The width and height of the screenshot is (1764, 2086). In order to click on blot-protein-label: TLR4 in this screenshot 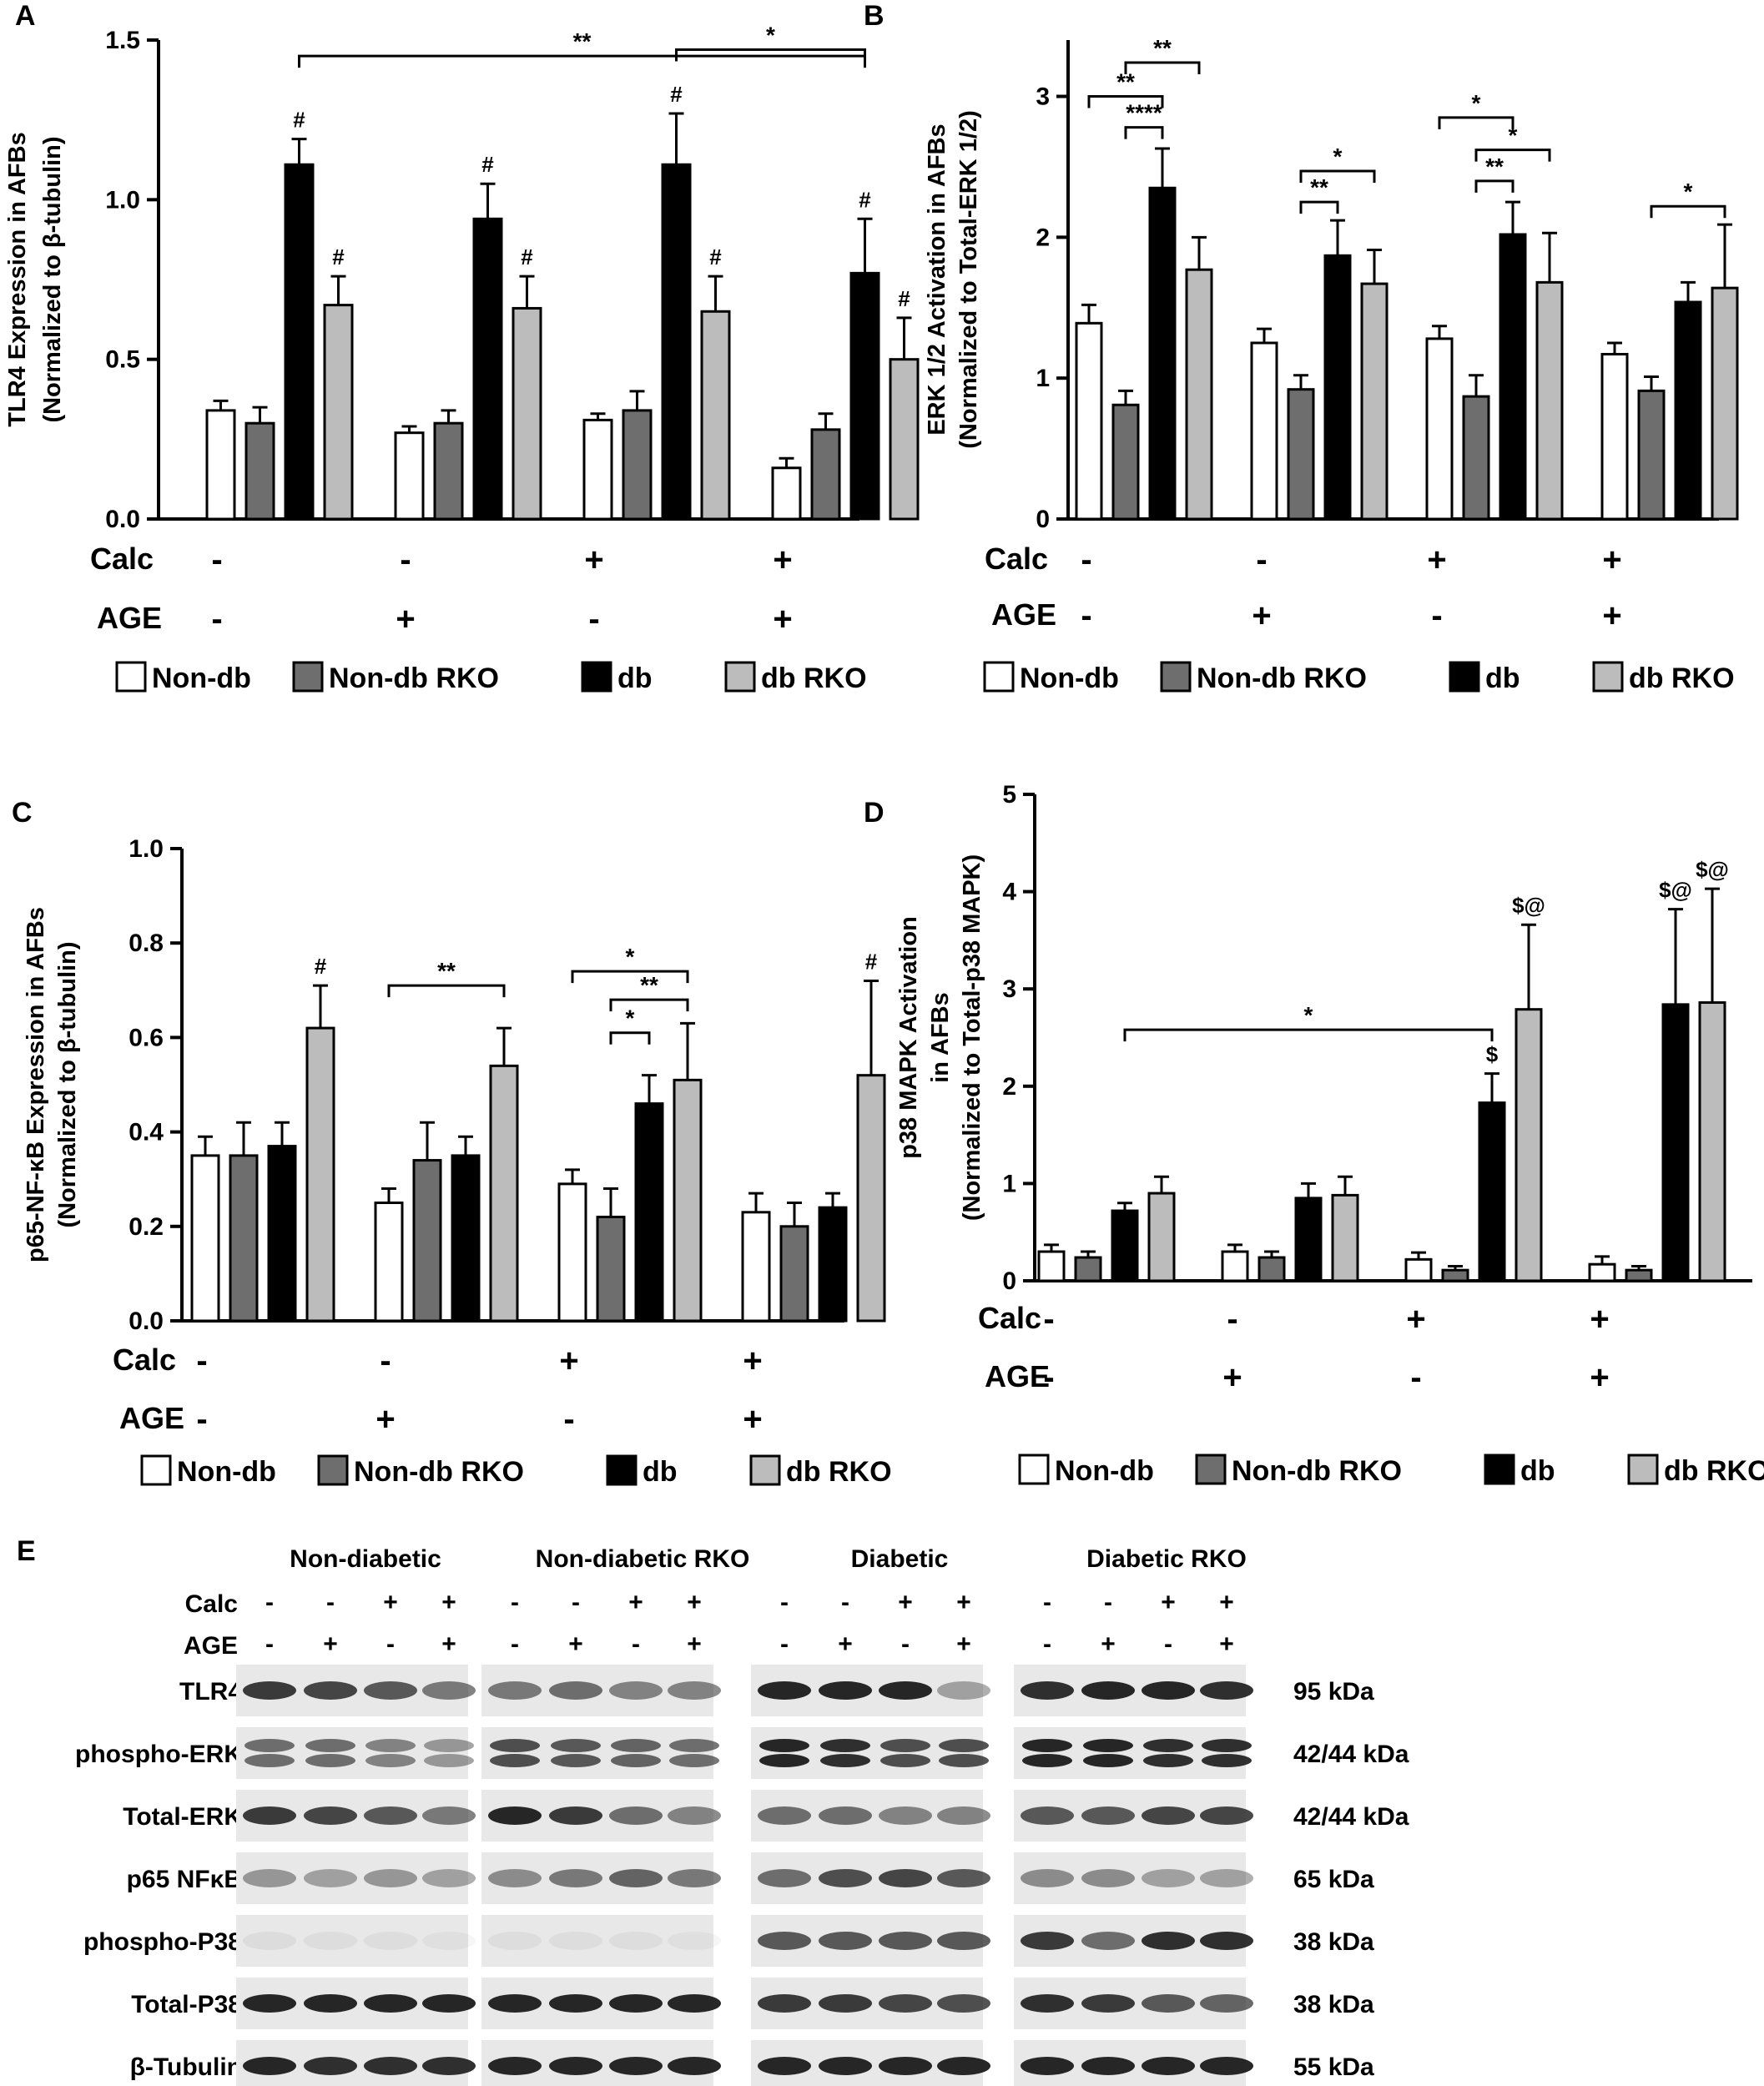, I will do `click(210, 1692)`.